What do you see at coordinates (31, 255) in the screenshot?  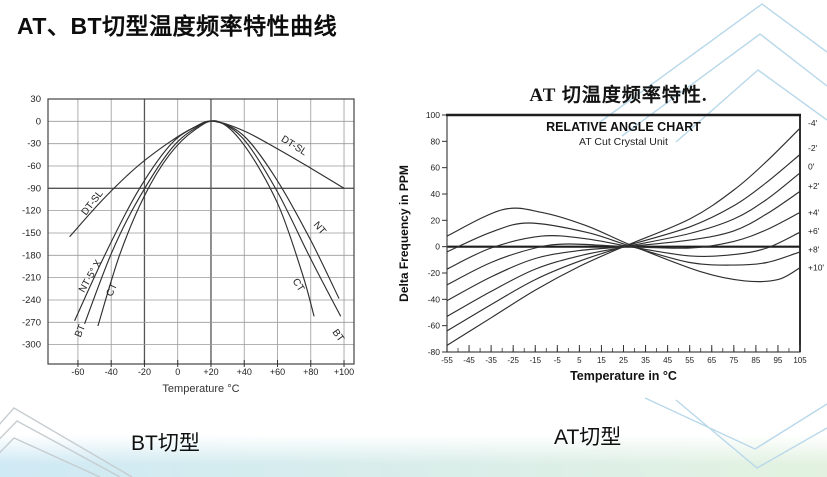 I see `y-tick-label: -180` at bounding box center [31, 255].